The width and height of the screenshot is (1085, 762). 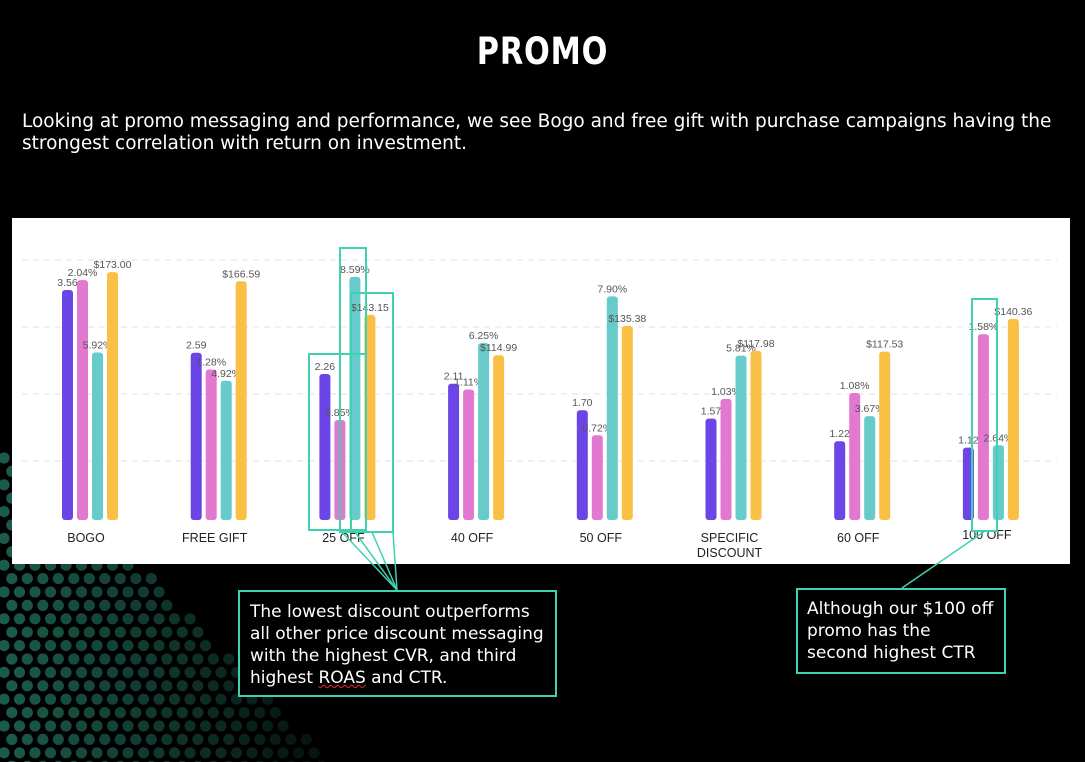 I want to click on data-label: 1.57, so click(x=711, y=412).